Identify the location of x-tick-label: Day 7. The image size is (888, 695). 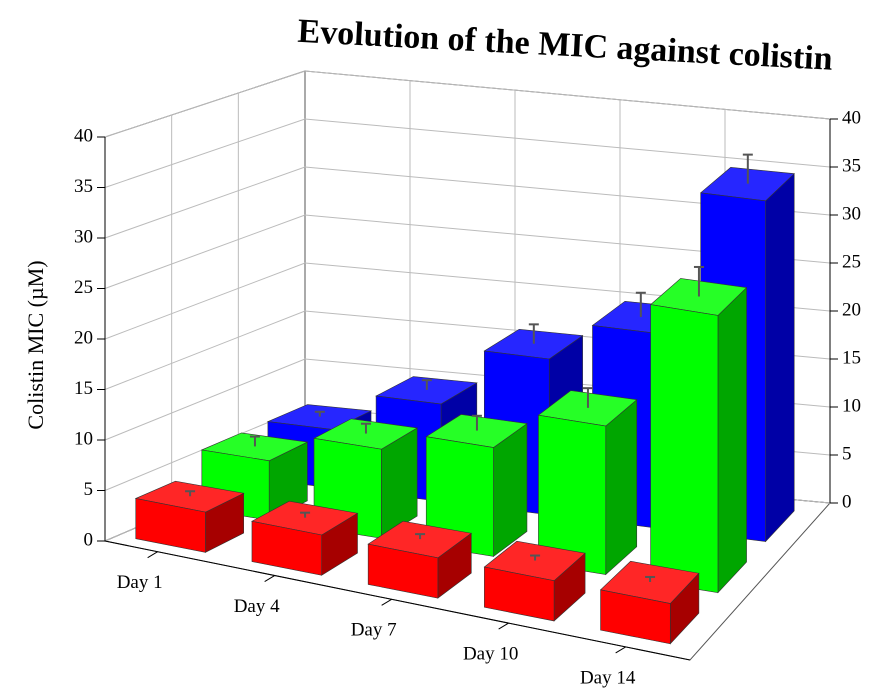
(374, 630).